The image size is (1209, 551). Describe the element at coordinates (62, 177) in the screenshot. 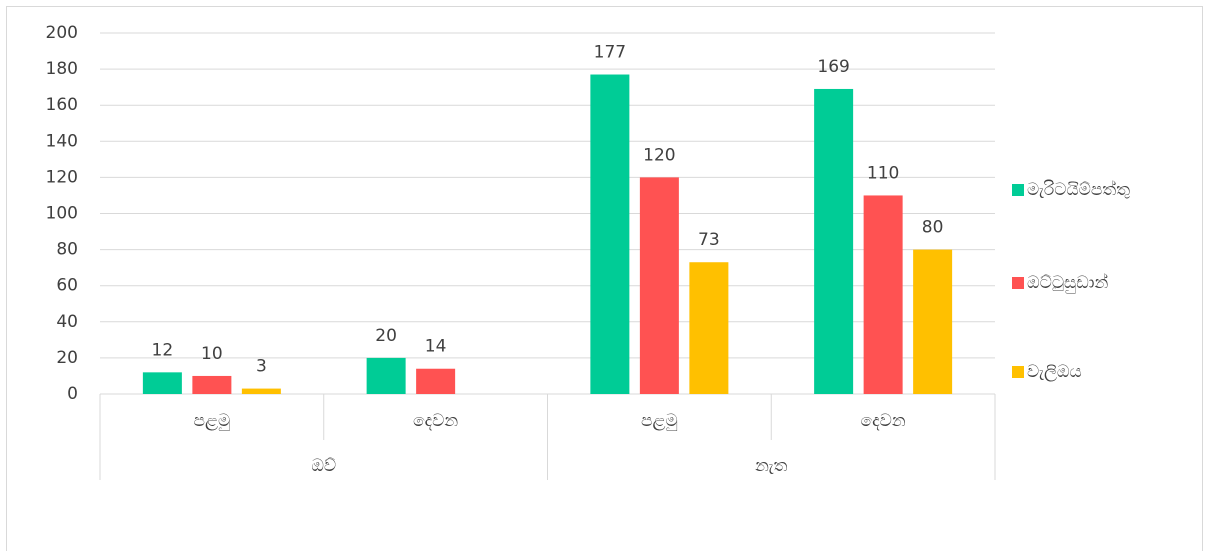

I see `y-tick-label: 120` at that location.